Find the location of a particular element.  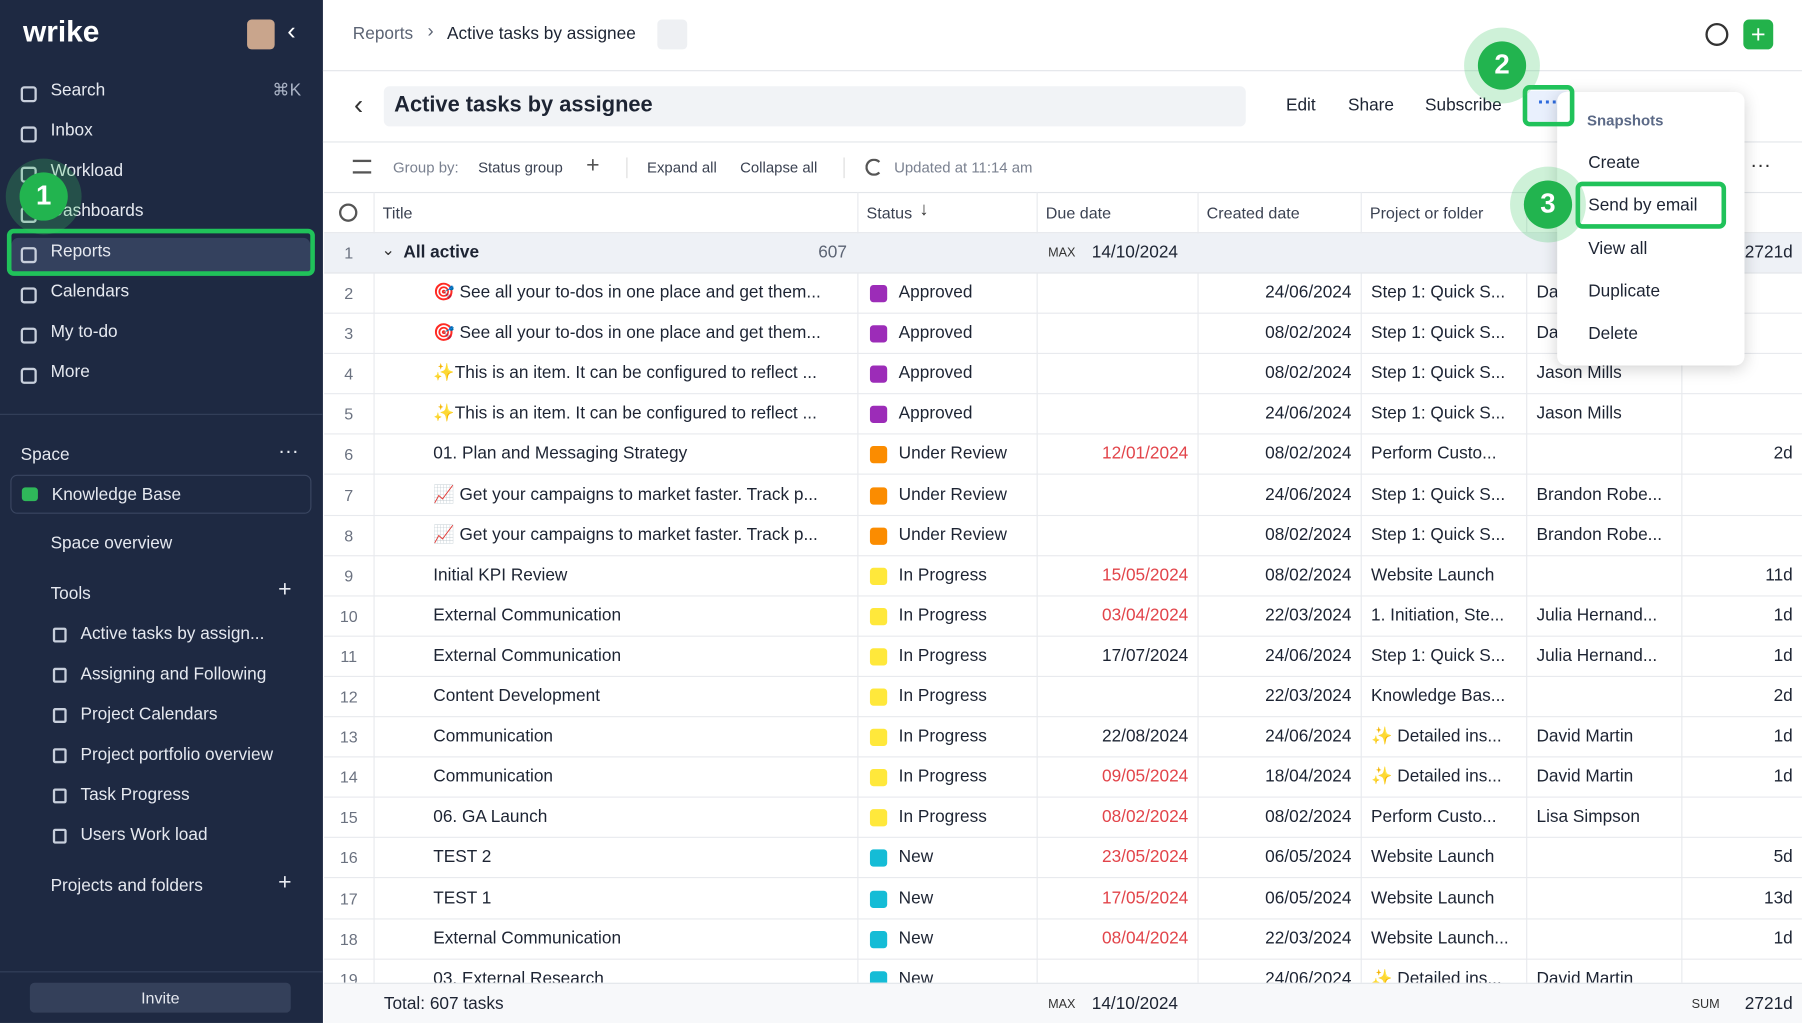

nav-item: Search is located at coordinates (78, 90).